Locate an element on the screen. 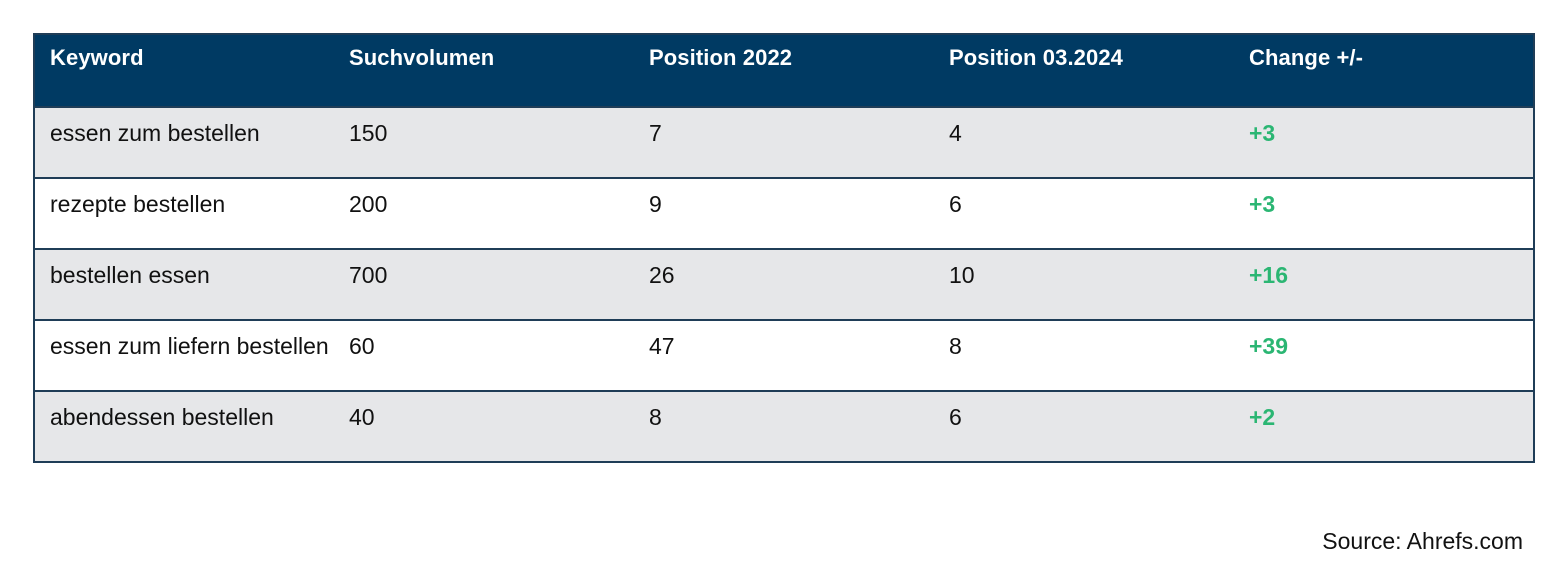 This screenshot has height=586, width=1563. cell-volume: 40 is located at coordinates (362, 417).